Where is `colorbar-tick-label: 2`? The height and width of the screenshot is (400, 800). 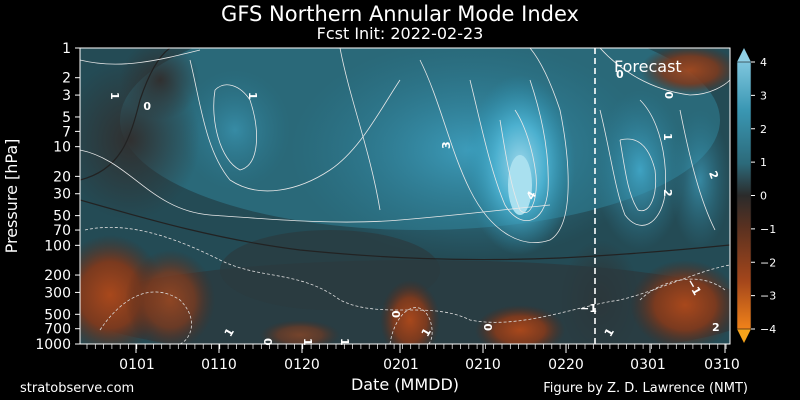
colorbar-tick-label: 2 is located at coordinates (763, 129).